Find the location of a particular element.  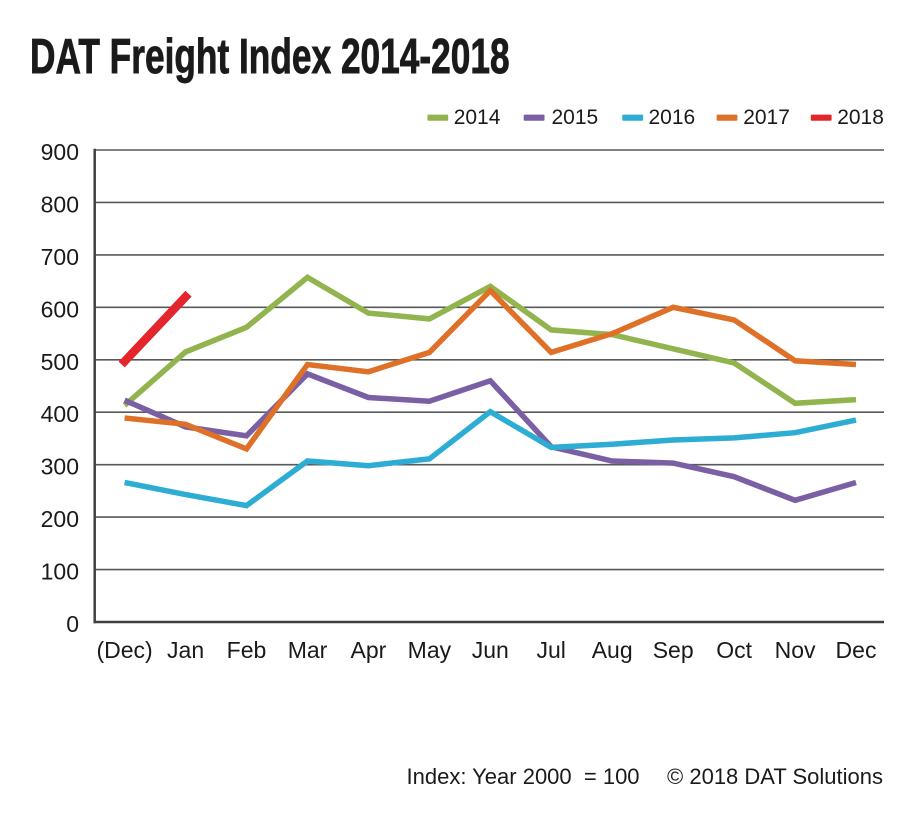

svg-text: 2018 is located at coordinates (860, 117).